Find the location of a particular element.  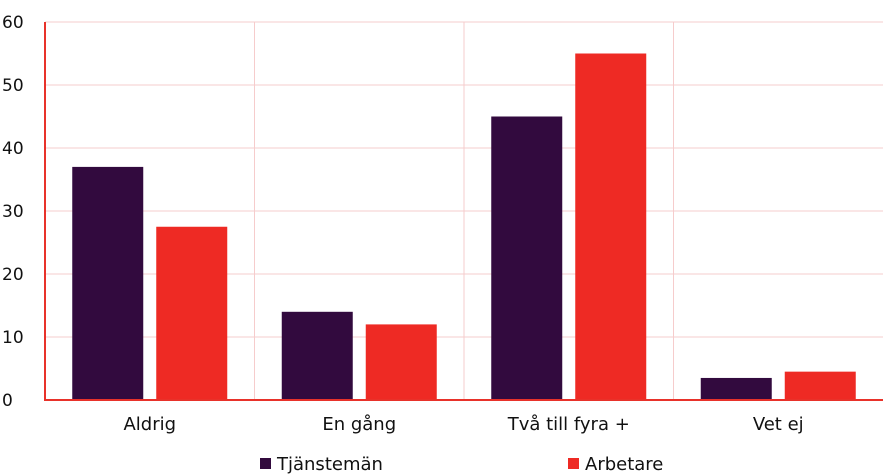

x-category-label: Aldrig is located at coordinates (149, 424).